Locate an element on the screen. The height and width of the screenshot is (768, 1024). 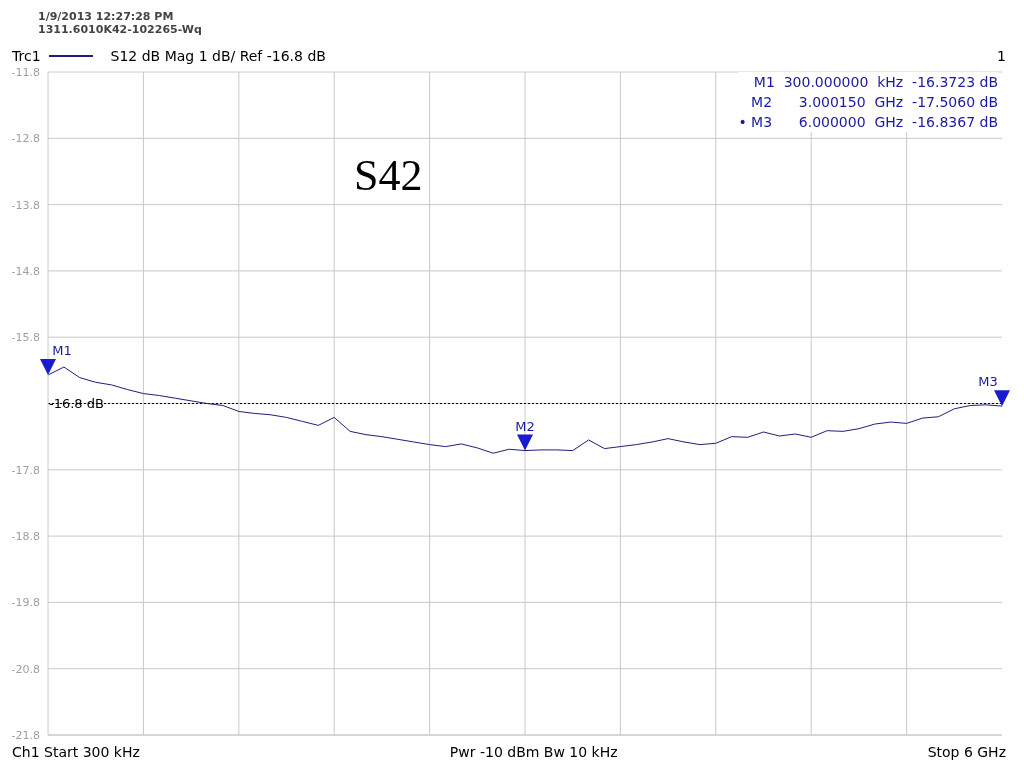
legend-label: Trc1 is located at coordinates (26, 56).